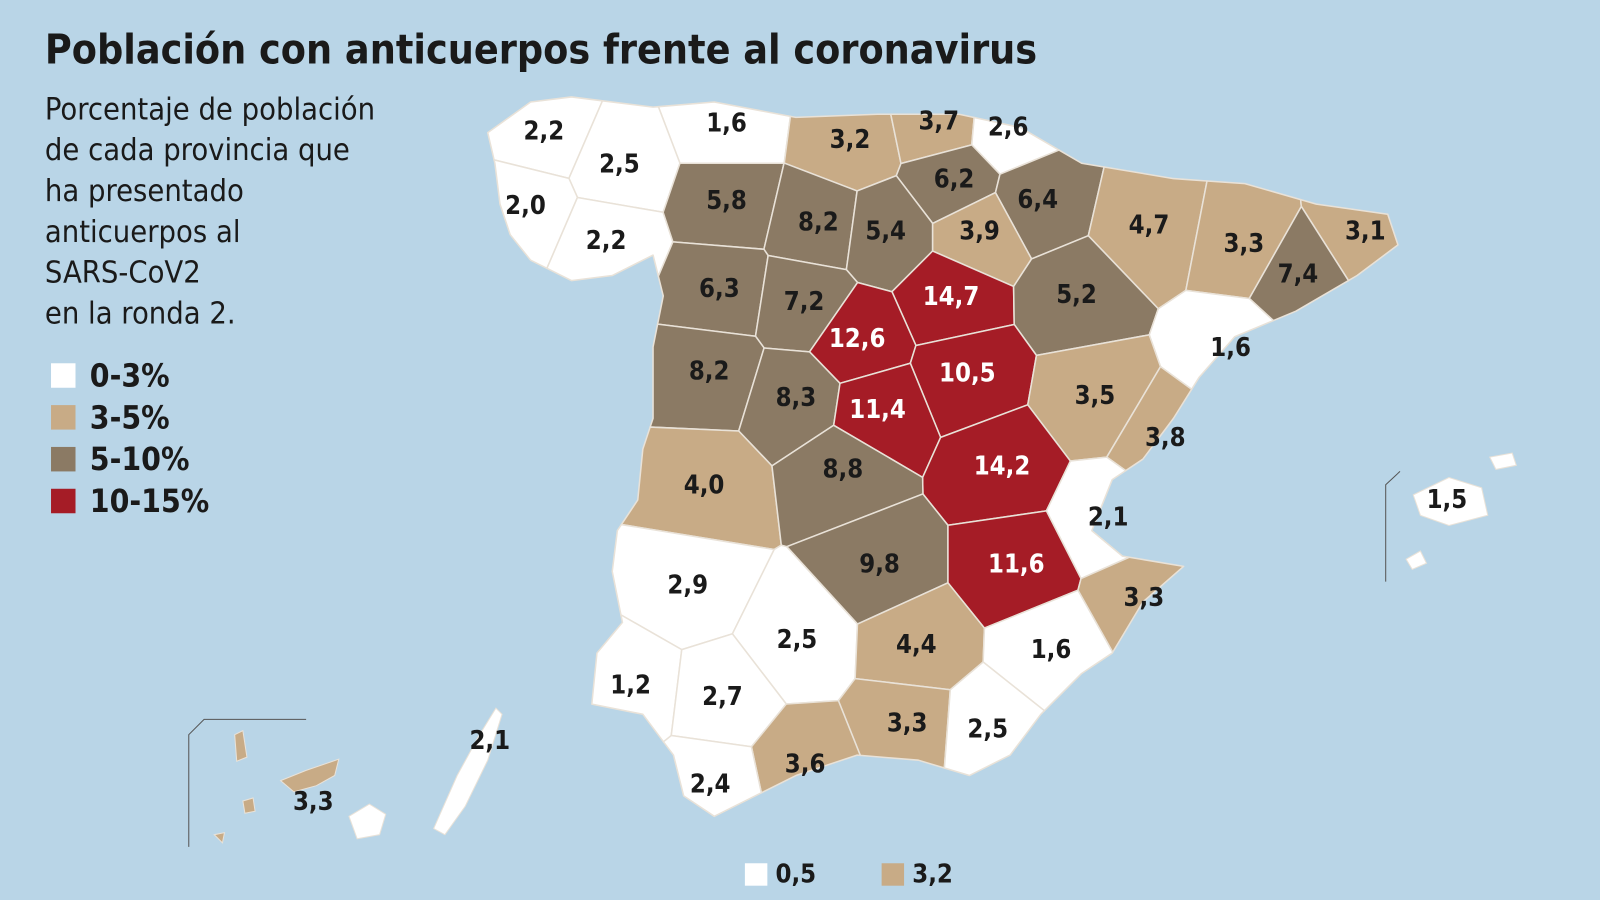 The width and height of the screenshot is (1600, 900). I want to click on value-label: 7,4, so click(1298, 275).